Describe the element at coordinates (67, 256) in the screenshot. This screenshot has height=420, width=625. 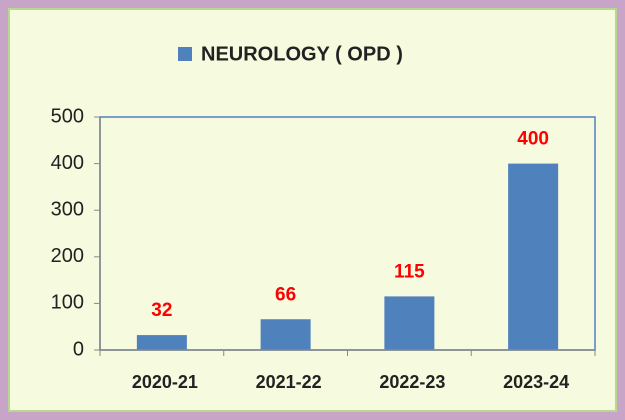
I see `y-tick-label: 200` at that location.